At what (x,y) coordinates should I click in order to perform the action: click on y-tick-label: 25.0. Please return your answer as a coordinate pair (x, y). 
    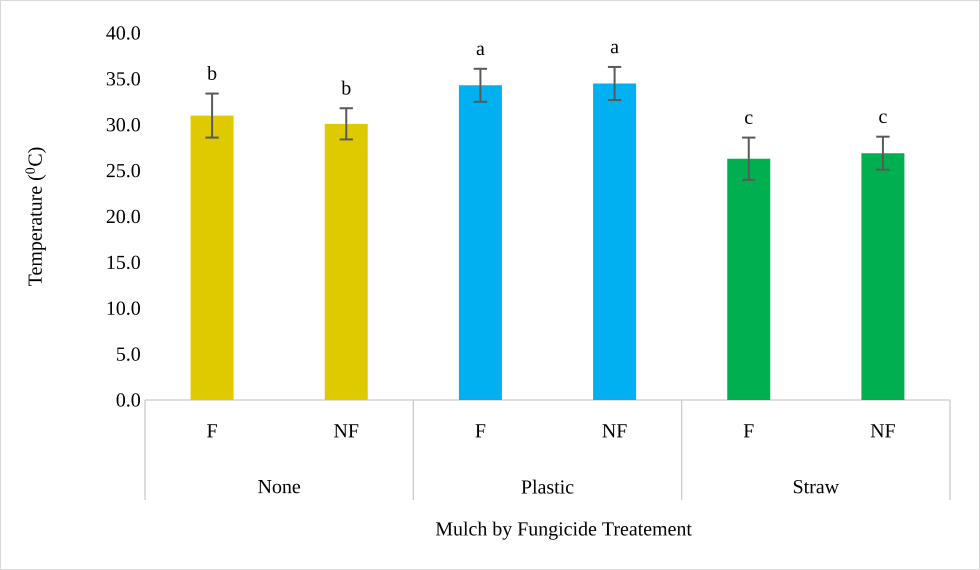
    Looking at the image, I should click on (123, 171).